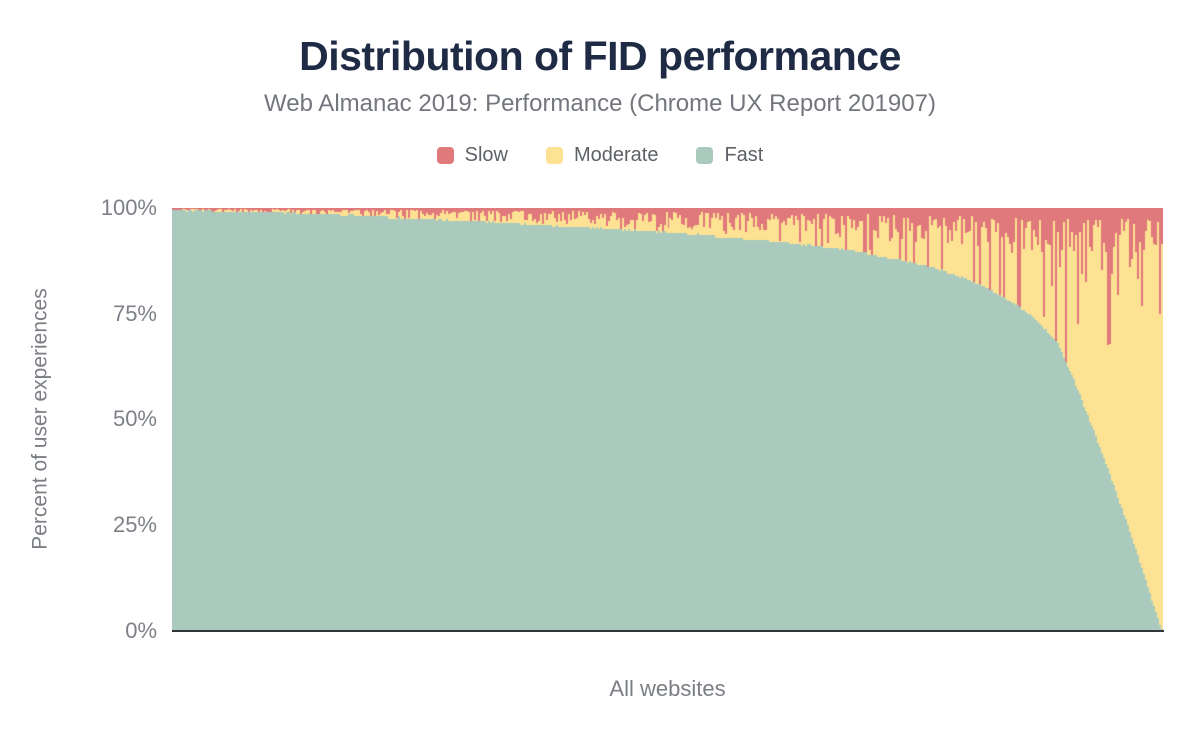 The height and width of the screenshot is (742, 1200). What do you see at coordinates (134, 313) in the screenshot?
I see `y-tick-75: 75%` at bounding box center [134, 313].